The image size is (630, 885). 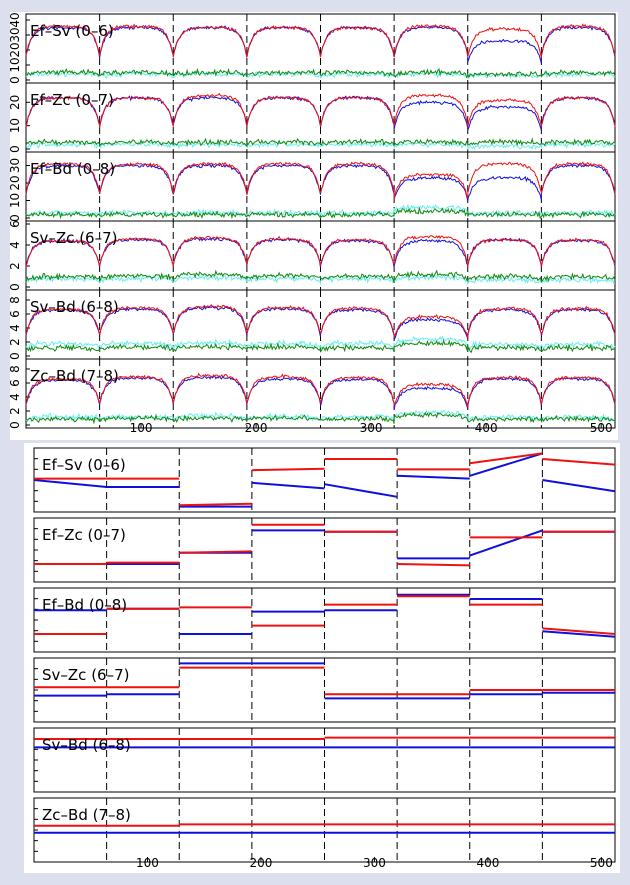 I want to click on phase-panel: Sv–Zc (6–7), so click(x=324, y=690).